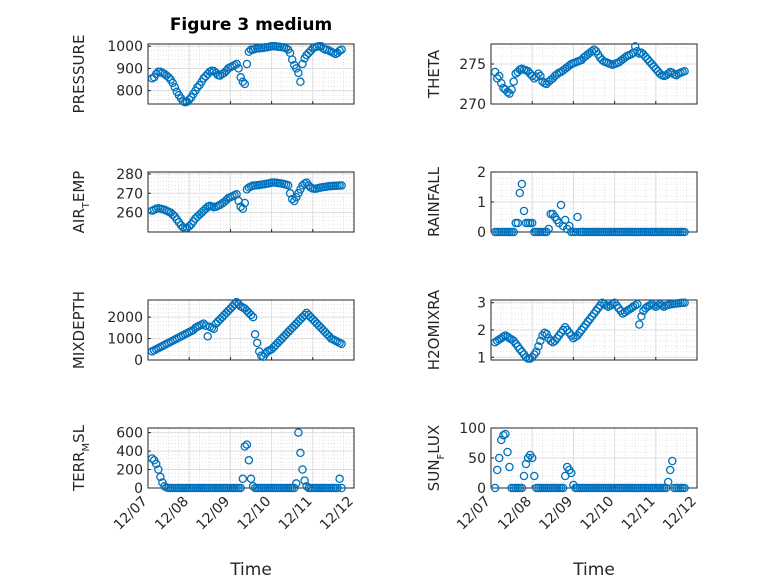  I want to click on y-tick-label: 0, so click(481, 233).